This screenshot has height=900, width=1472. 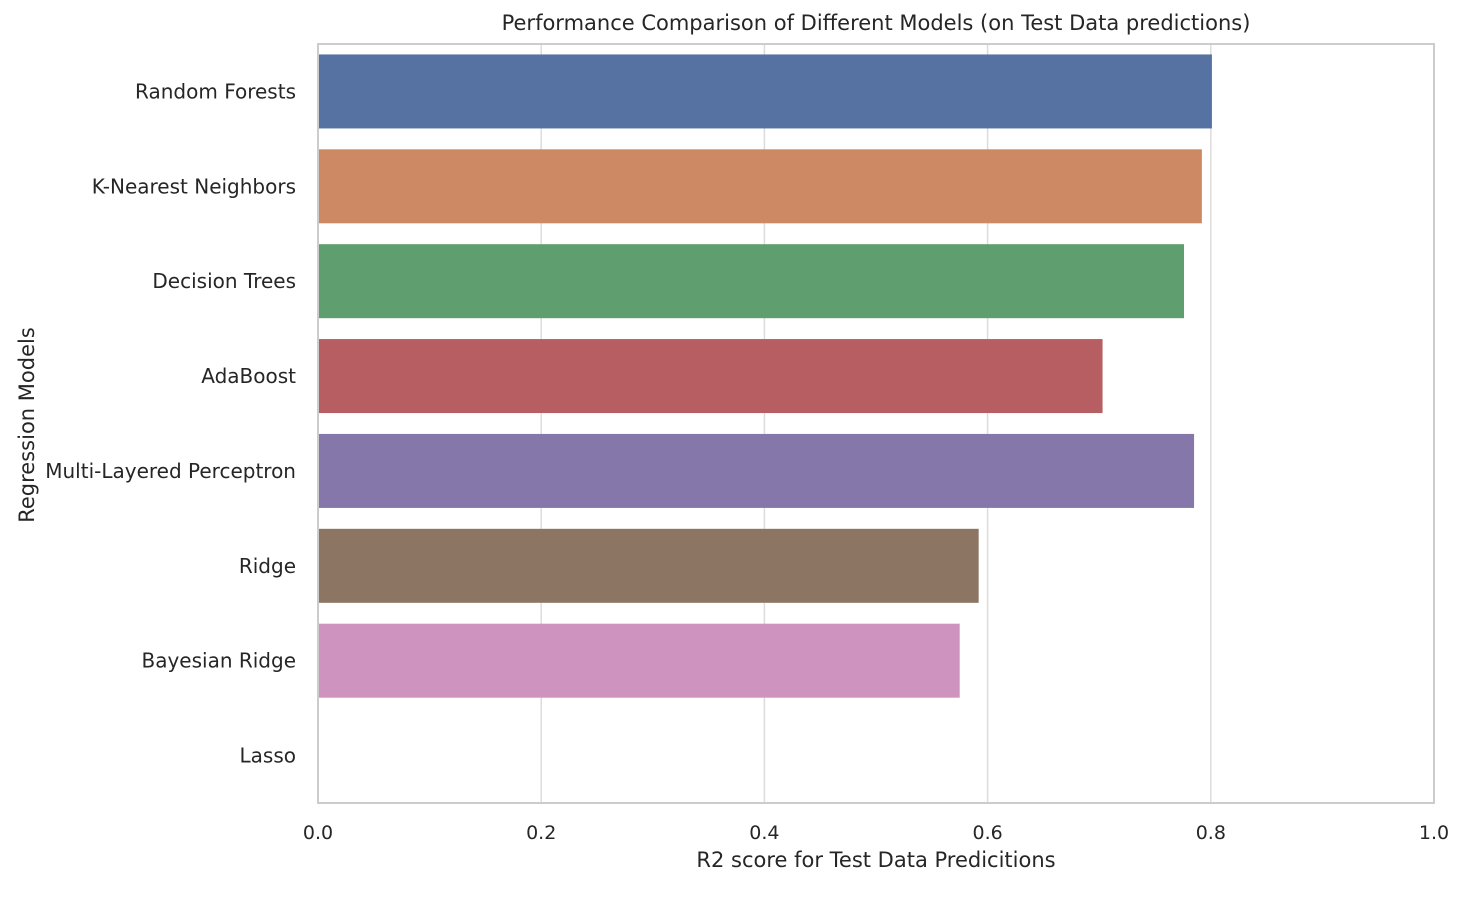 What do you see at coordinates (876, 833) in the screenshot?
I see `x-tick-labels: 0.0 0.2 0.4 0.6 0.8 1.0` at bounding box center [876, 833].